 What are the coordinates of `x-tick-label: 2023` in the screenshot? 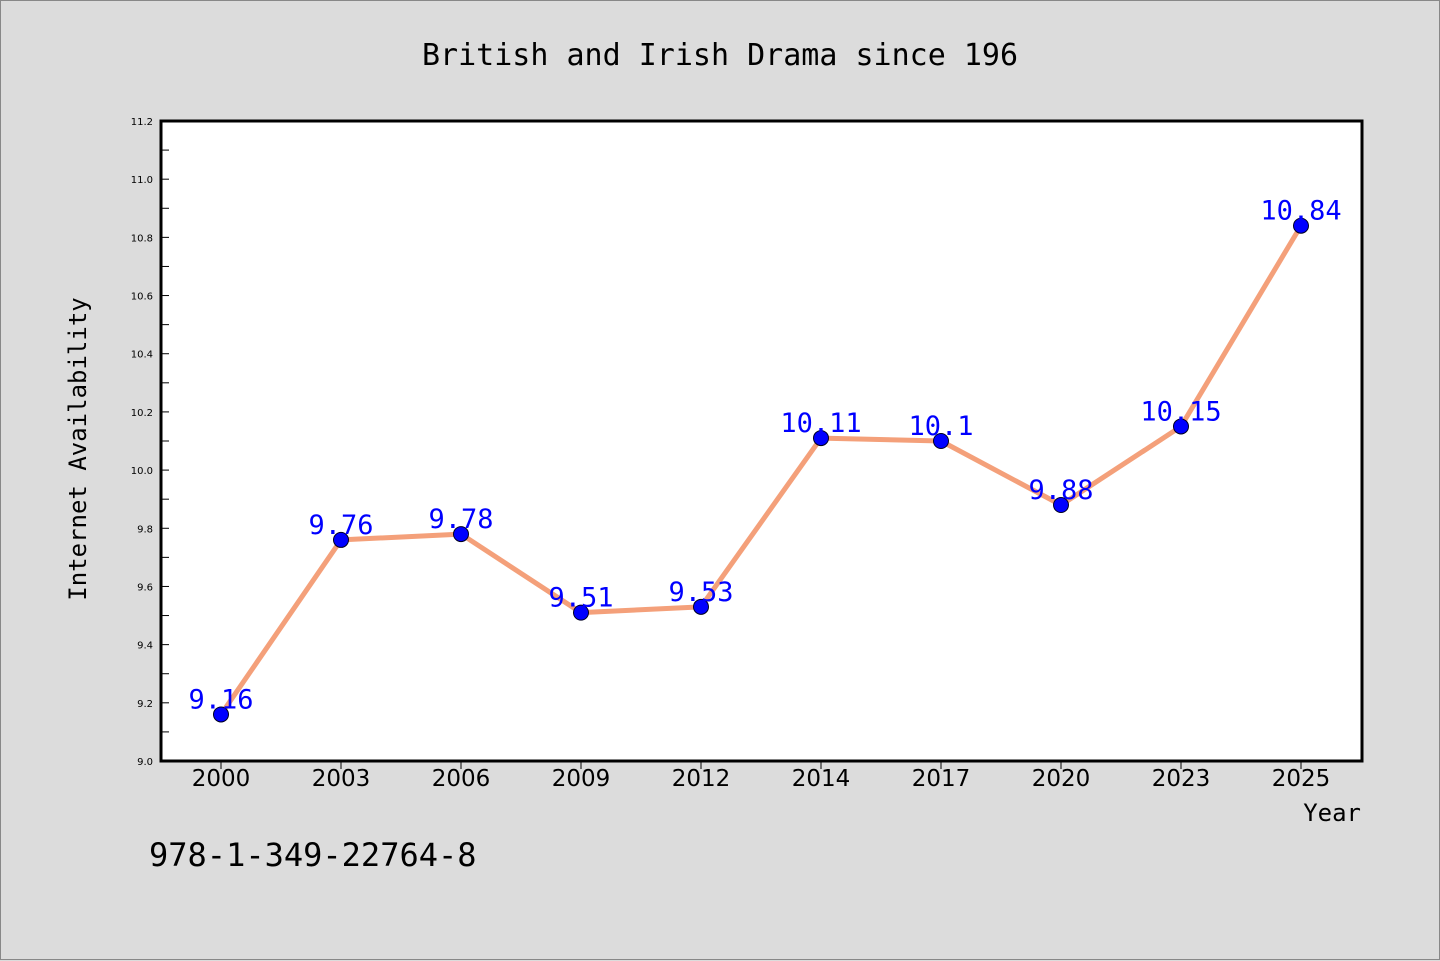 It's located at (1181, 779).